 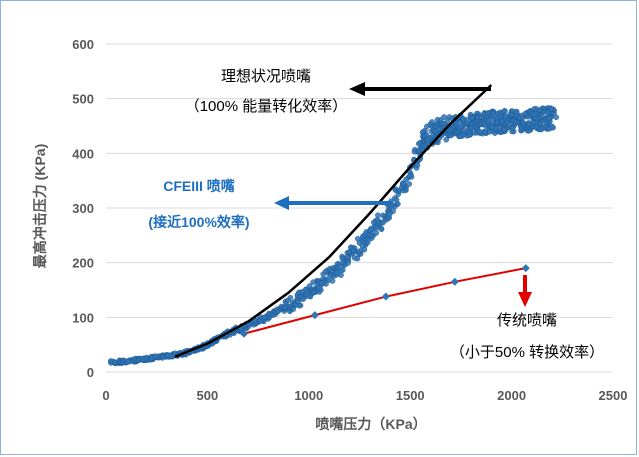 I want to click on annotation-traditional-title: 传统喷嘴, so click(x=527, y=320).